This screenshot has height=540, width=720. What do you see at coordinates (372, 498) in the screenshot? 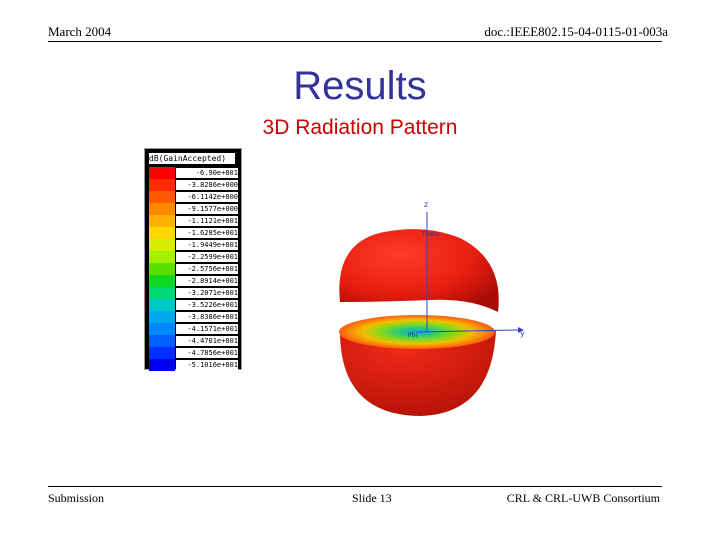
I see `footer-slide-number: Slide 13` at bounding box center [372, 498].